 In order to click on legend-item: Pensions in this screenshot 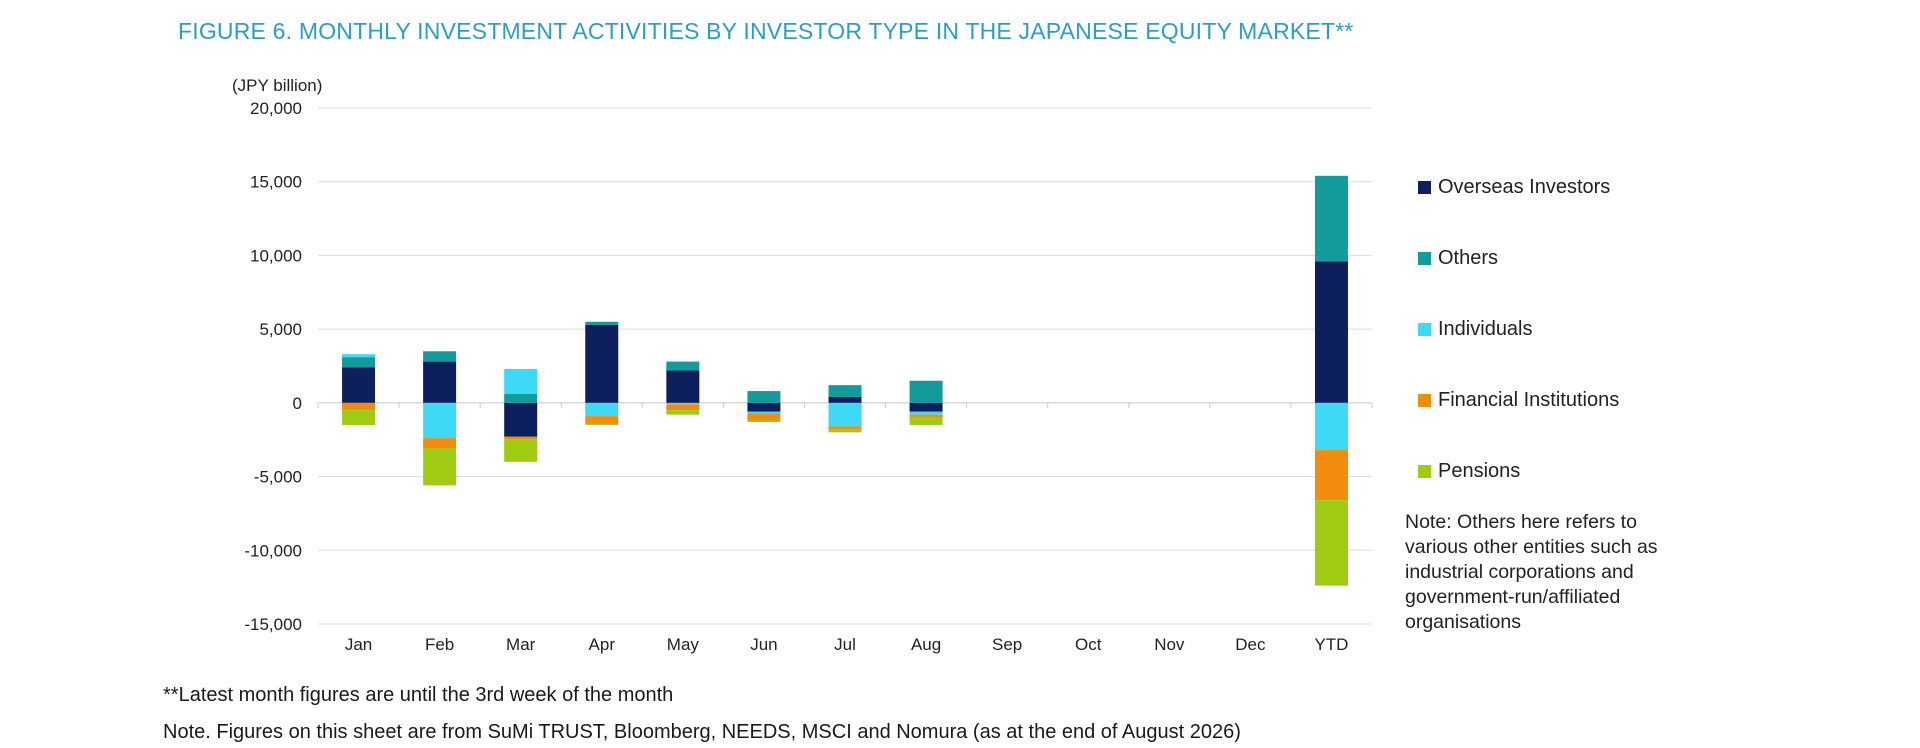, I will do `click(1583, 471)`.